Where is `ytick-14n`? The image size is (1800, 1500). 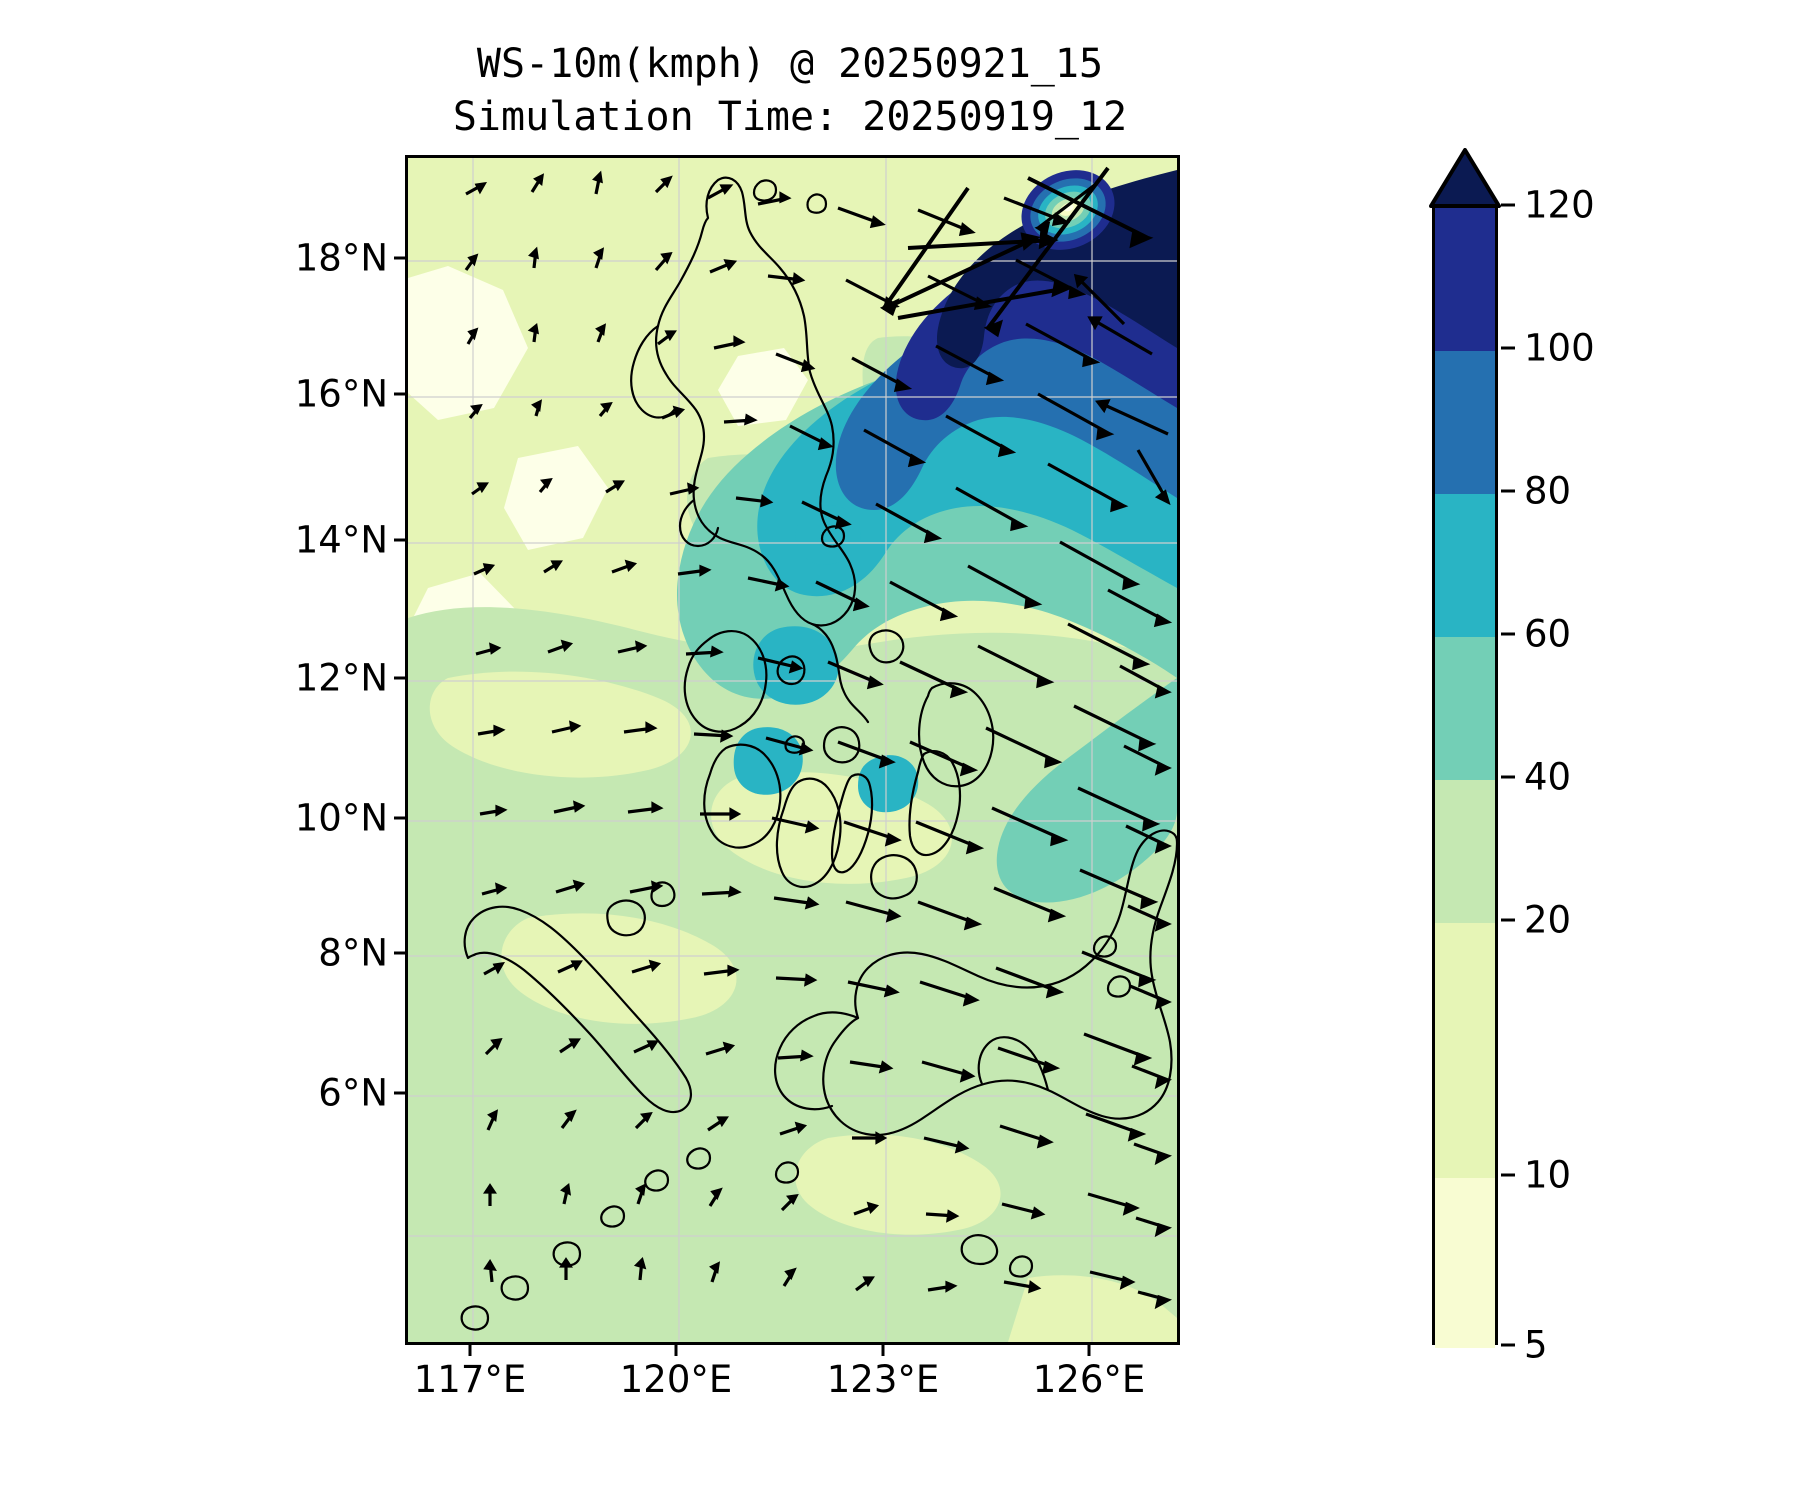
ytick-14n is located at coordinates (399, 540).